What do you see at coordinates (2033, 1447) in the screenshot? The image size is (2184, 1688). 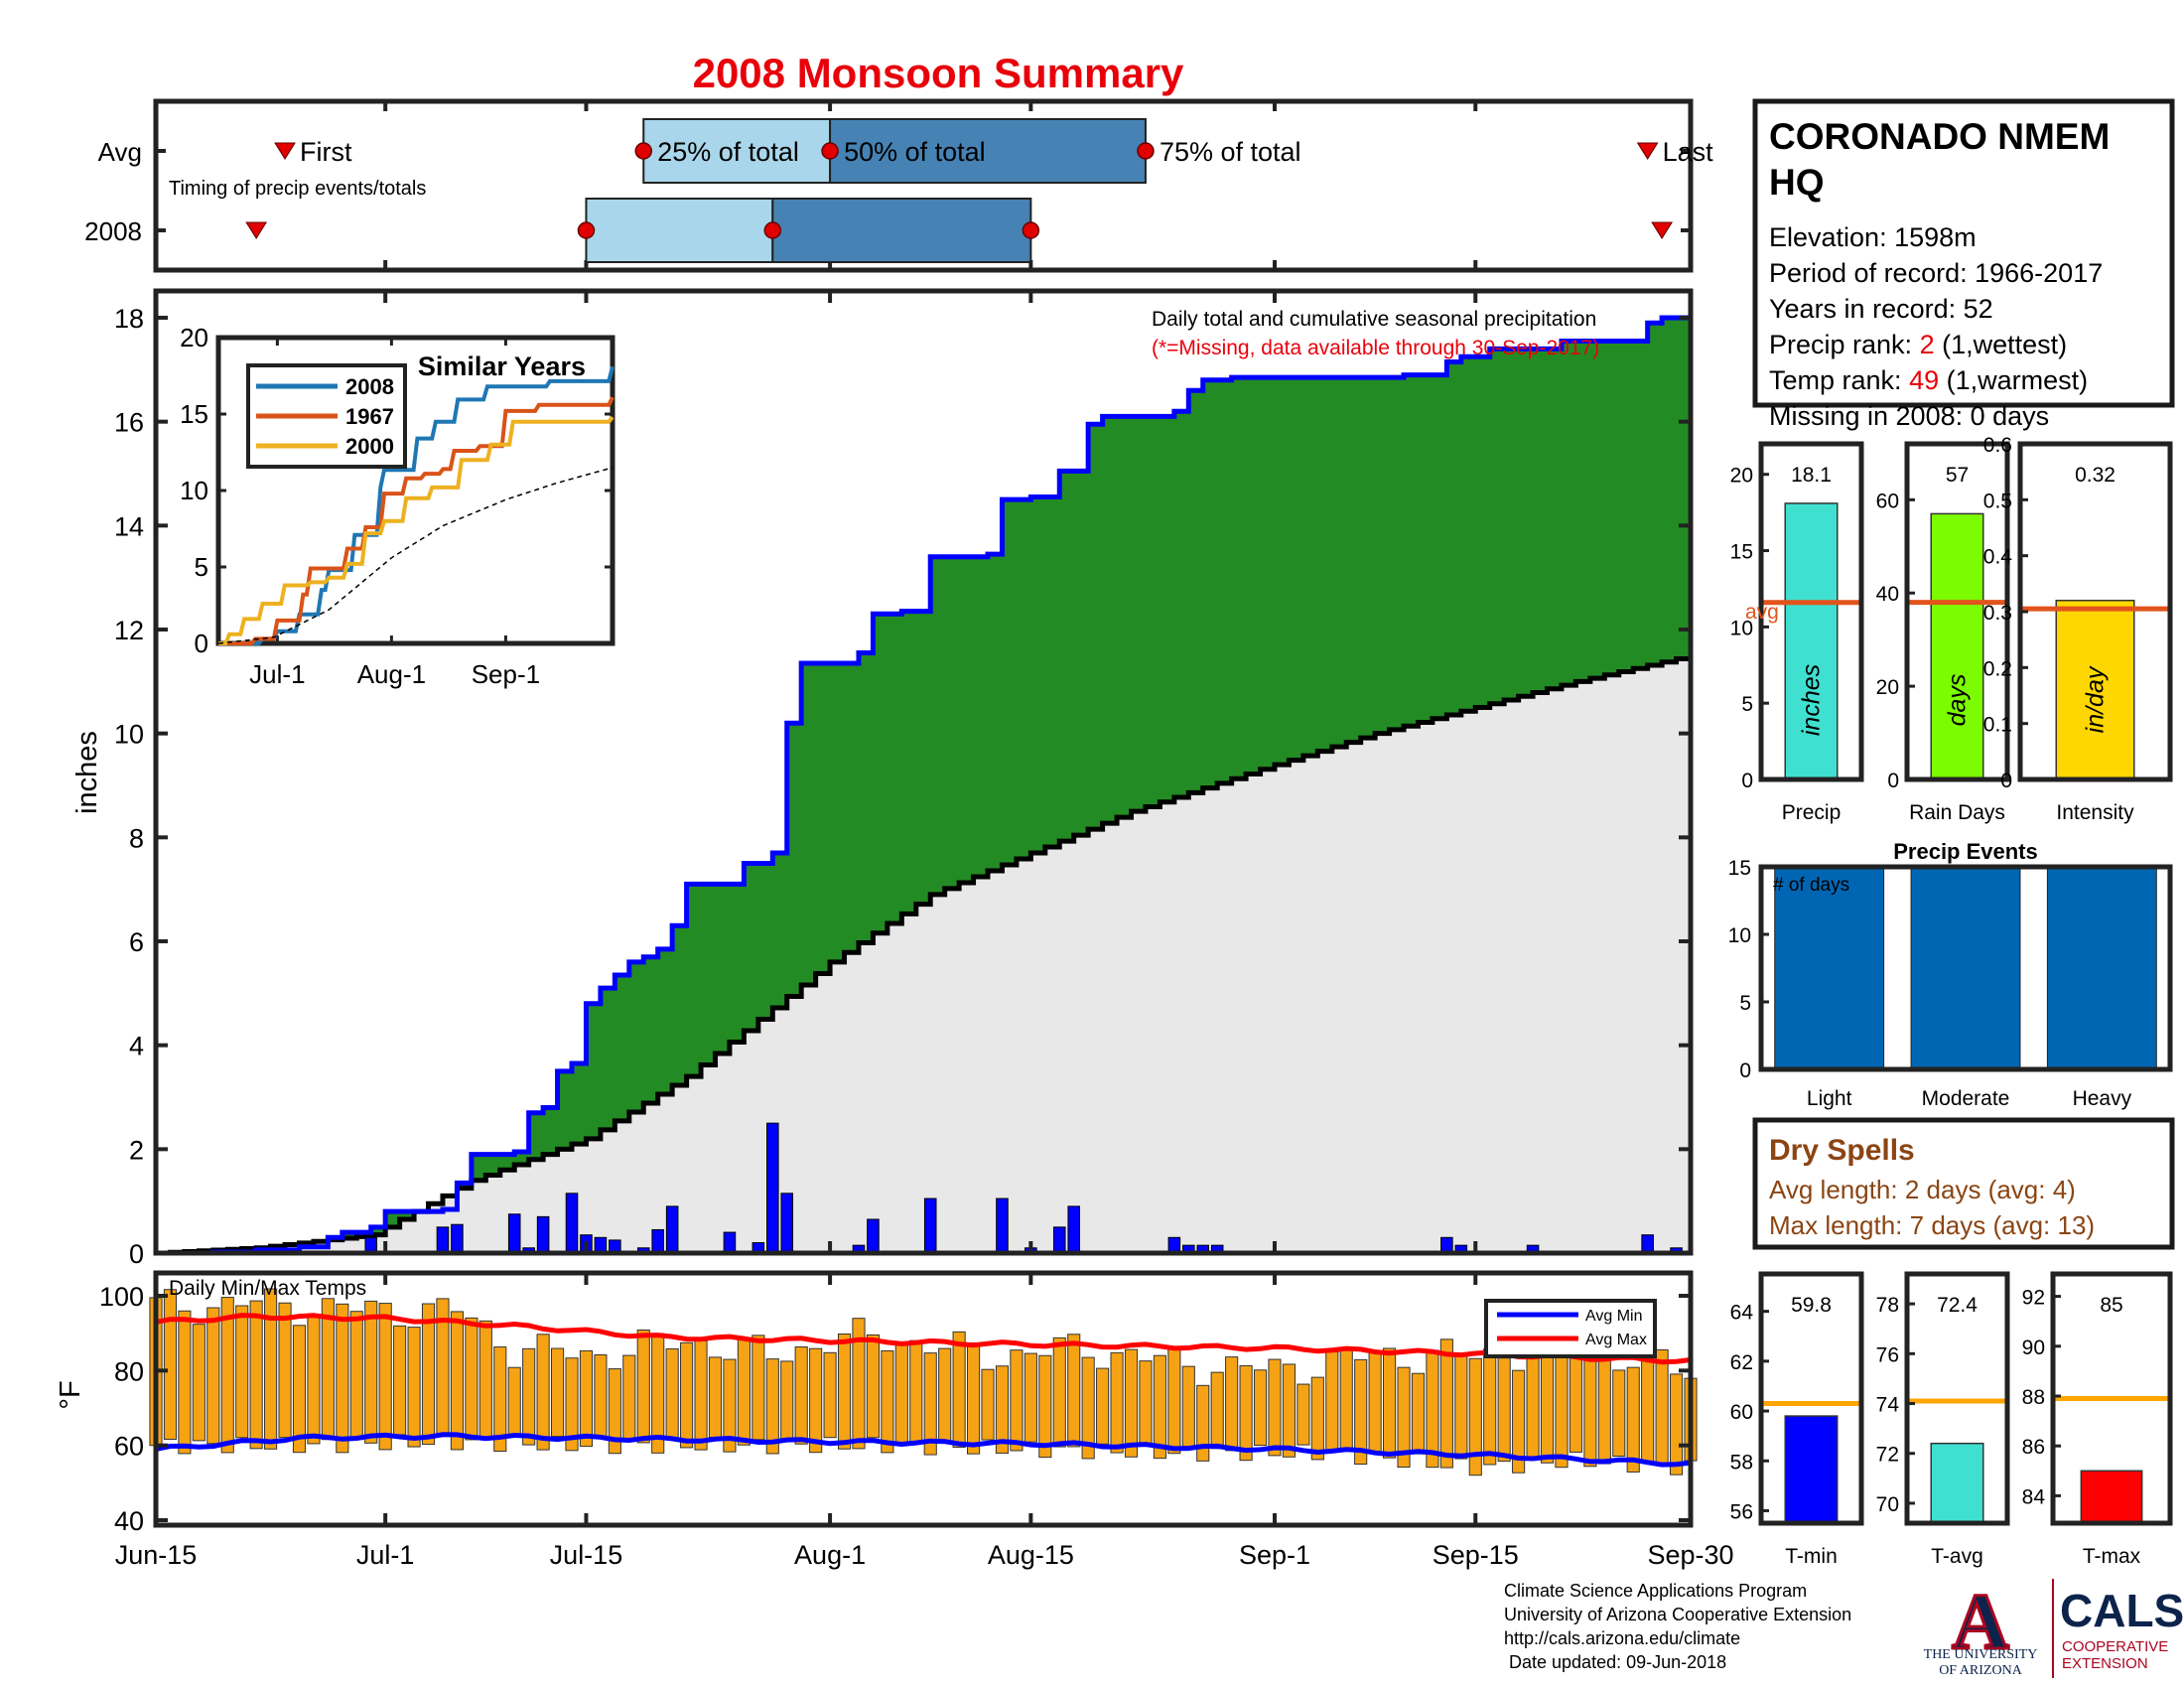 I see `small-chart-y-tick-label: 86` at bounding box center [2033, 1447].